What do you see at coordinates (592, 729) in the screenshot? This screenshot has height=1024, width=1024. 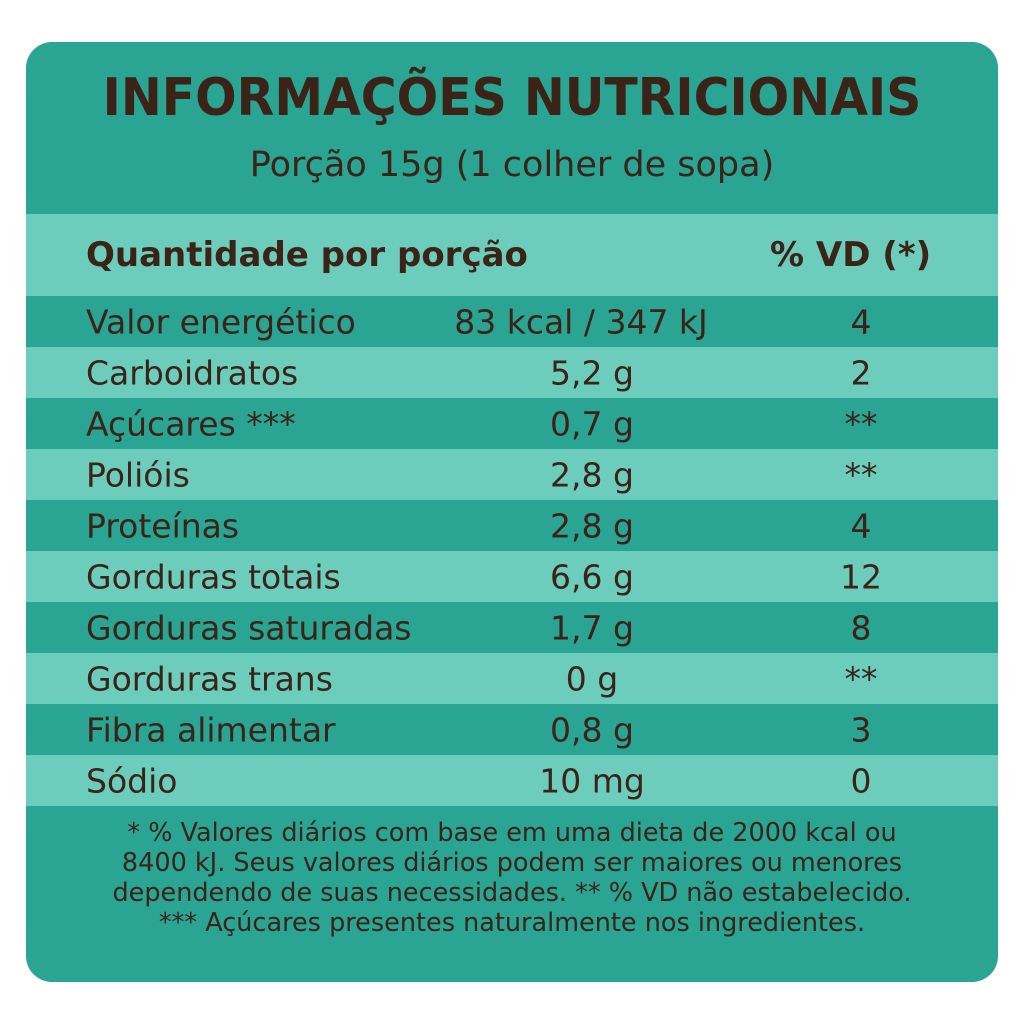 I see `nutrient-amount: 0,8 g` at bounding box center [592, 729].